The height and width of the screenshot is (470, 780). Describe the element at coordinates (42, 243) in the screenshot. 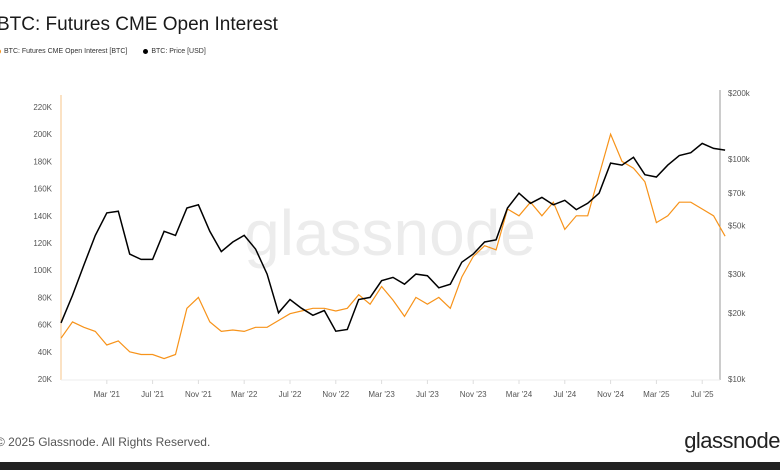

I see `y-left-tick: 120K` at that location.